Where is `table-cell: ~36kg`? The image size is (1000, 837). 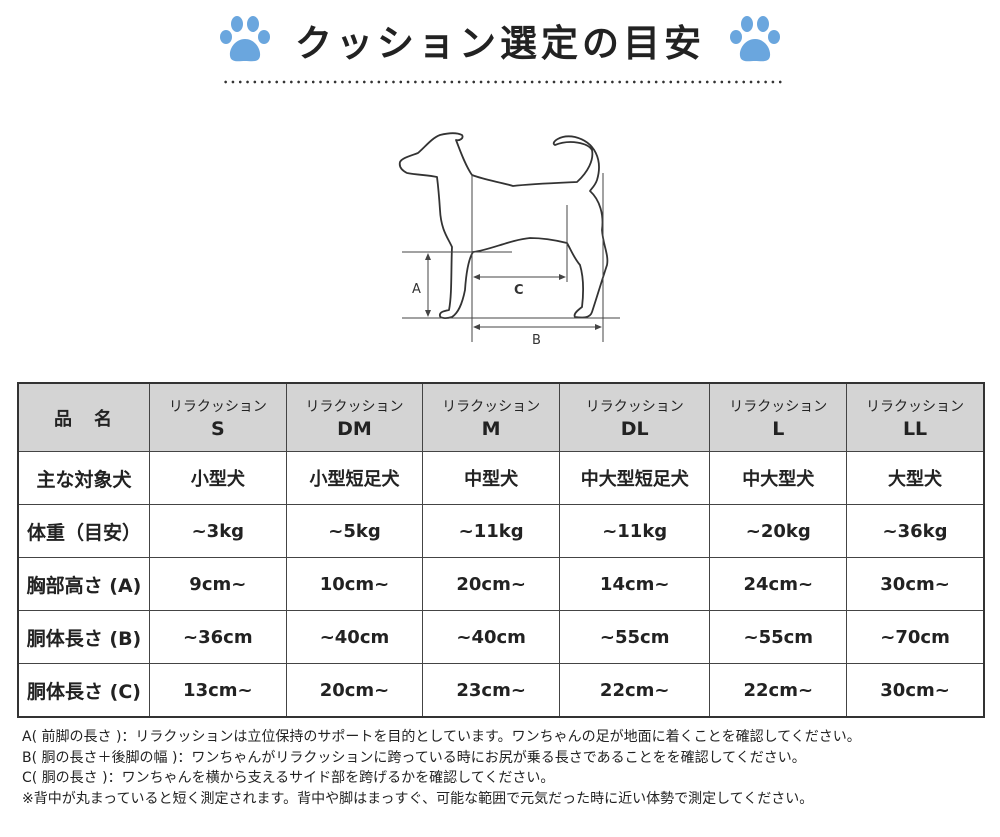
table-cell: ~36kg is located at coordinates (915, 531).